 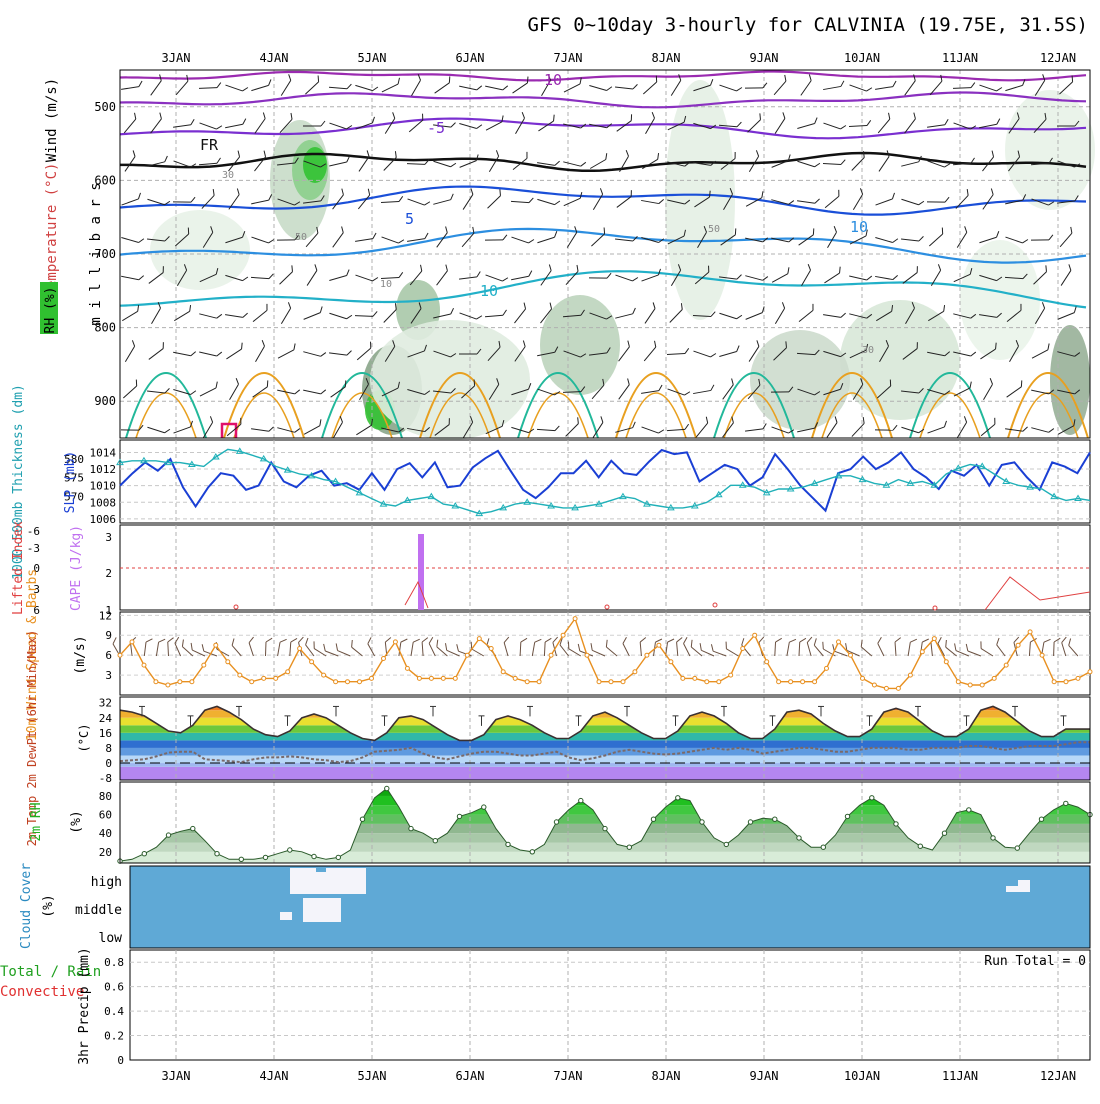 What do you see at coordinates (80, 654) in the screenshot?
I see `wind-unit-label: (m/s)` at bounding box center [80, 654].